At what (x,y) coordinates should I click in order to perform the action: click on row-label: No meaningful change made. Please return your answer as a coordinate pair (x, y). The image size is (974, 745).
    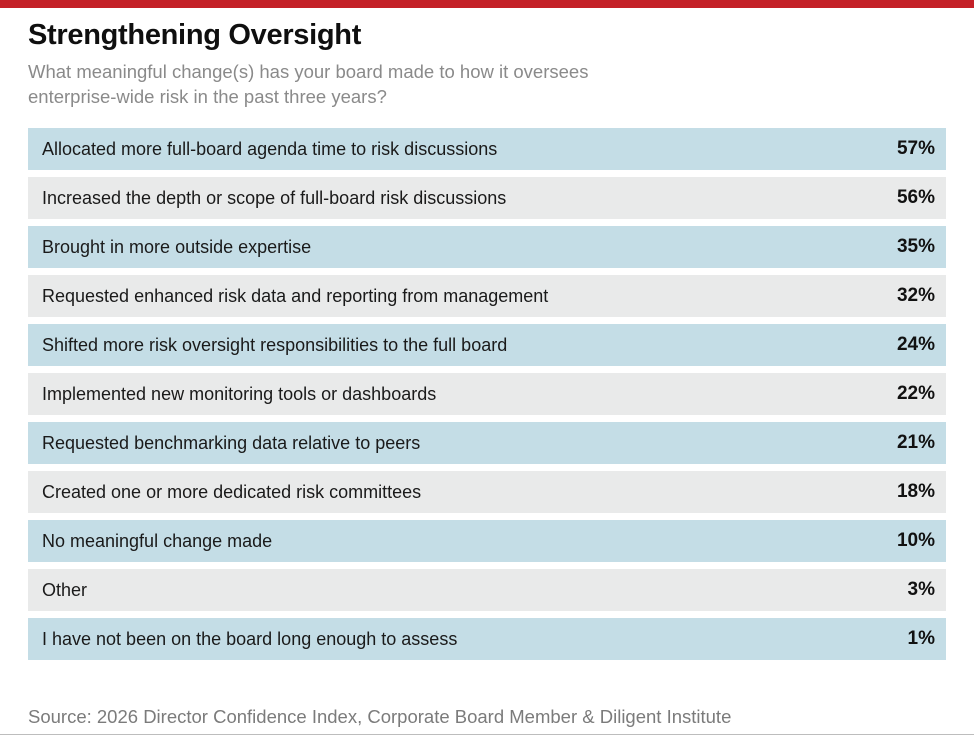
    Looking at the image, I should click on (157, 540).